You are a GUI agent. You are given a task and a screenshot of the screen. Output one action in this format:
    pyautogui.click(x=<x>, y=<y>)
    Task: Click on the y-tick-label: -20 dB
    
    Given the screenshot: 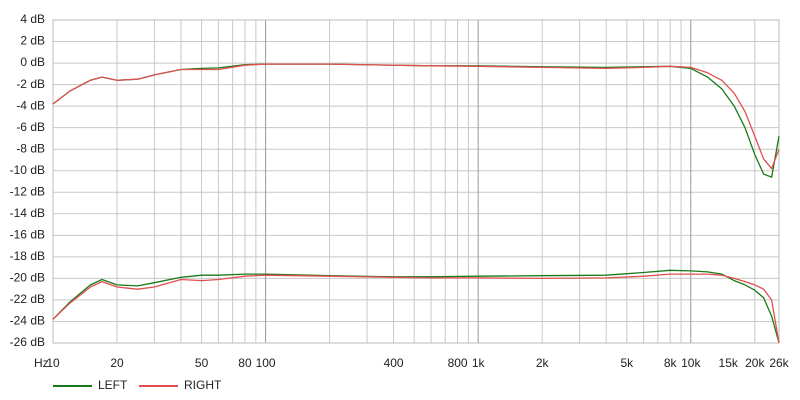 What is the action you would take?
    pyautogui.click(x=27, y=278)
    